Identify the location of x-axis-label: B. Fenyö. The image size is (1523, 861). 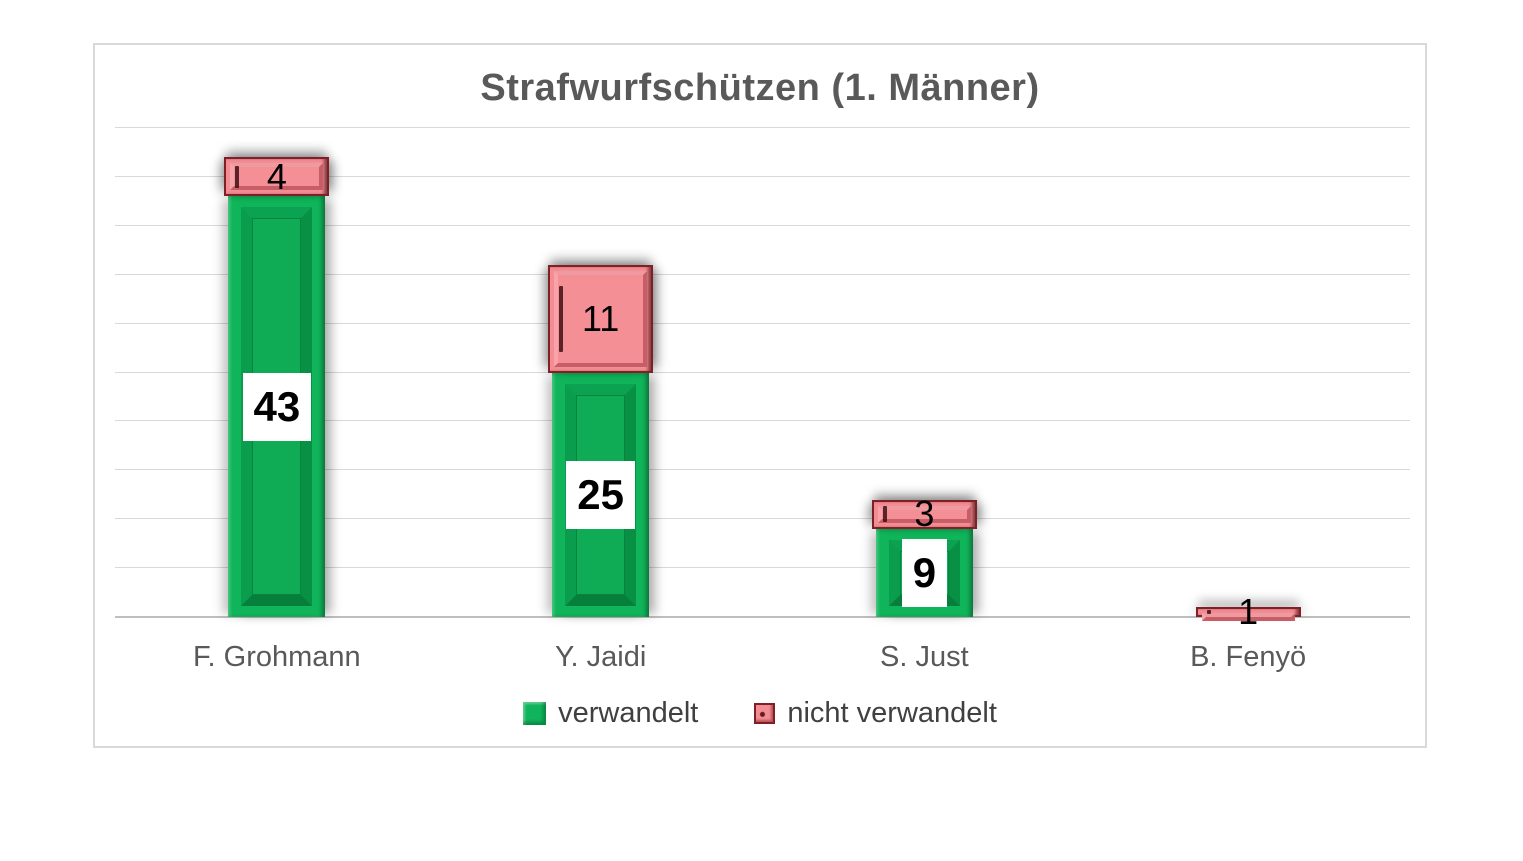
(1248, 657).